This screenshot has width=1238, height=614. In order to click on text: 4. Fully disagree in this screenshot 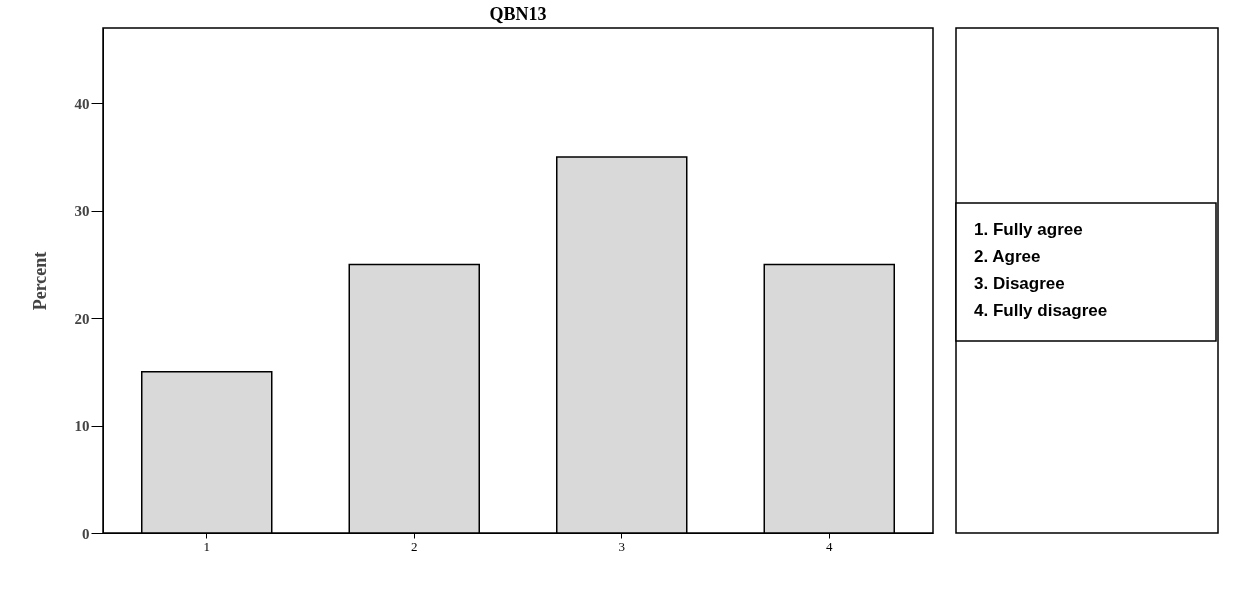, I will do `click(1041, 310)`.